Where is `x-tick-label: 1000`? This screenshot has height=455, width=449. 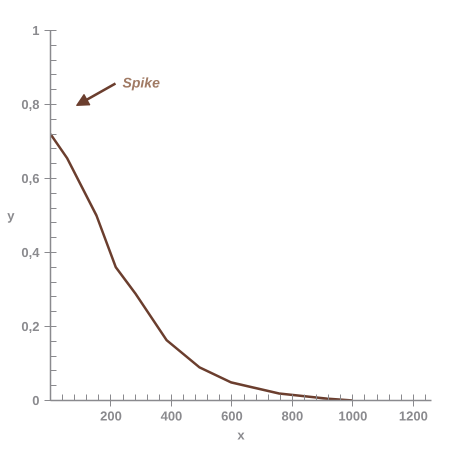
x-tick-label: 1000 is located at coordinates (353, 416).